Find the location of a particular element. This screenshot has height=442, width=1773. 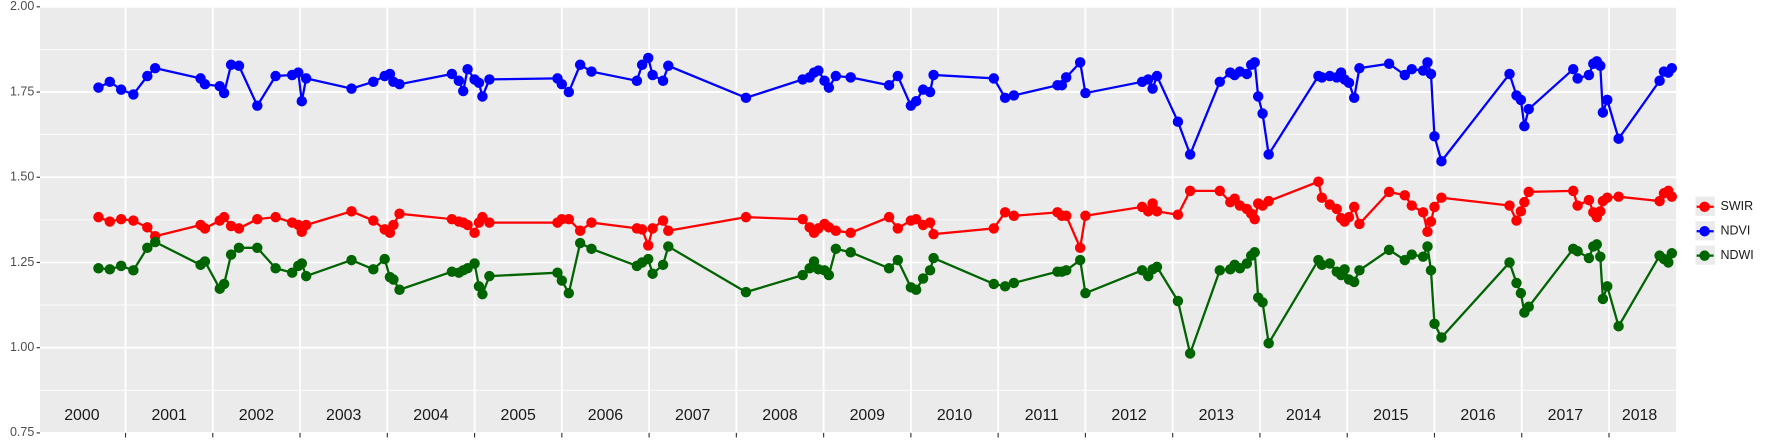

year-label: 2006 is located at coordinates (606, 415).